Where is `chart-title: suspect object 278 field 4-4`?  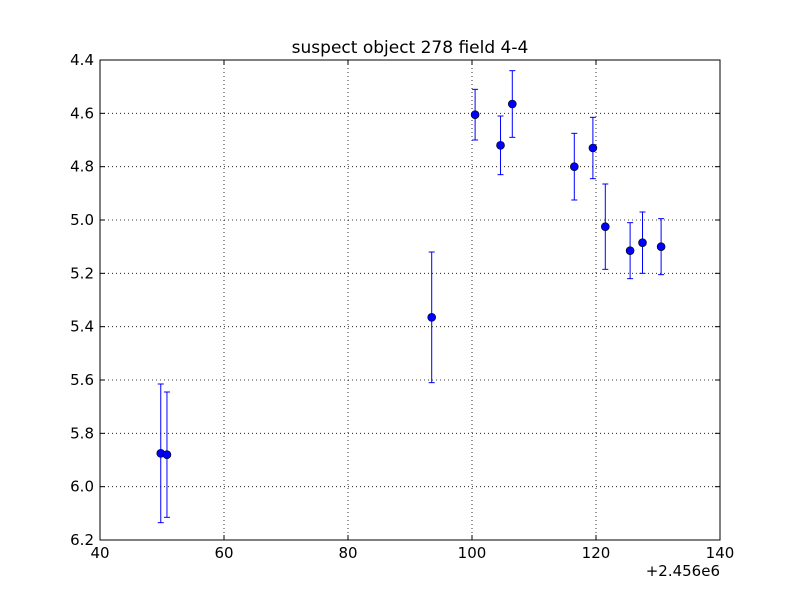
chart-title: suspect object 278 field 4-4 is located at coordinates (410, 48).